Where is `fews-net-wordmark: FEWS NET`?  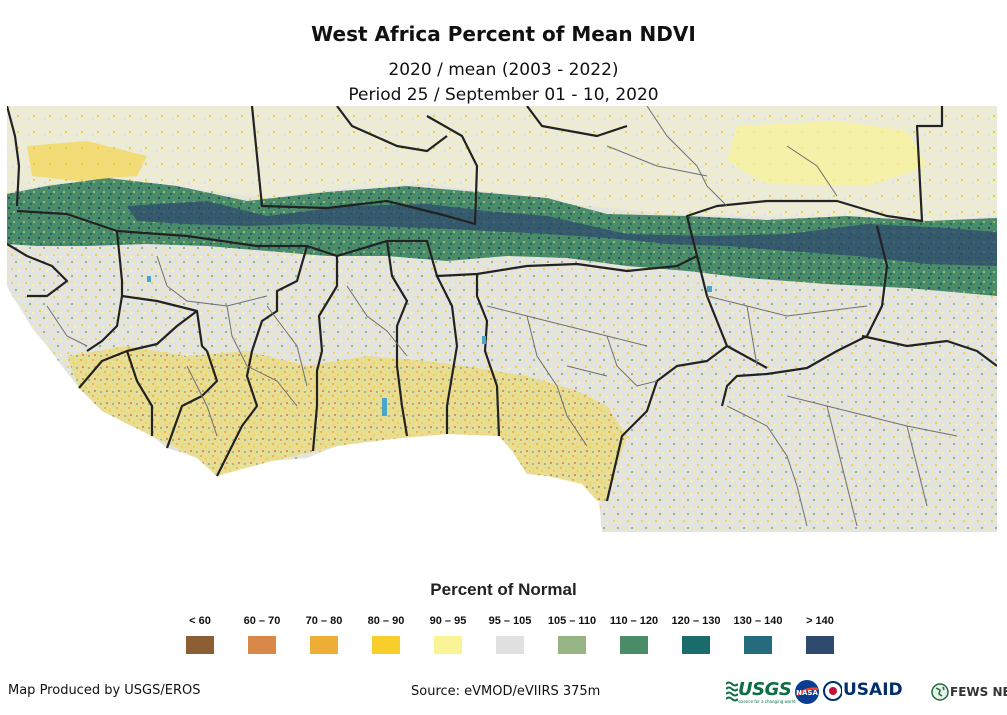 fews-net-wordmark: FEWS NET is located at coordinates (978, 692).